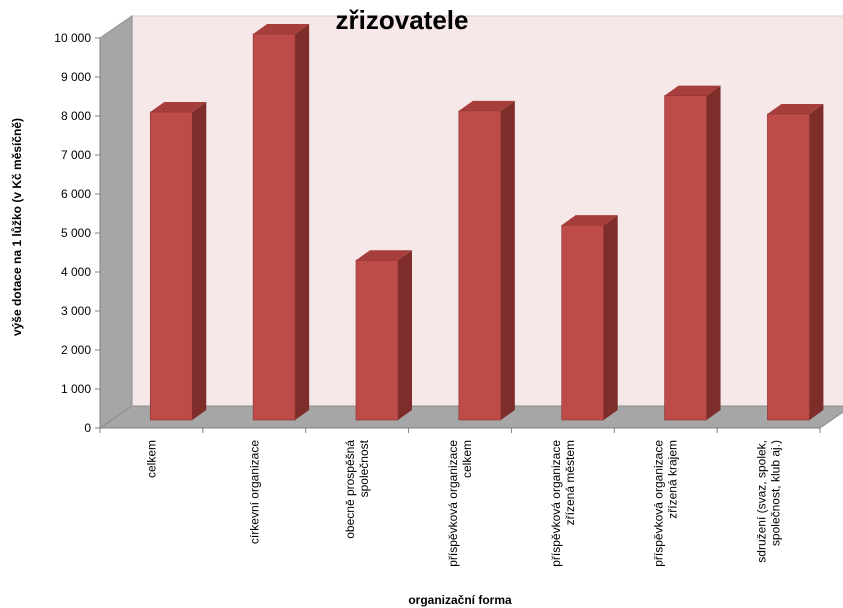 The width and height of the screenshot is (843, 608). I want to click on x-category-label: příspěvková organizacecelkem, so click(460, 503).